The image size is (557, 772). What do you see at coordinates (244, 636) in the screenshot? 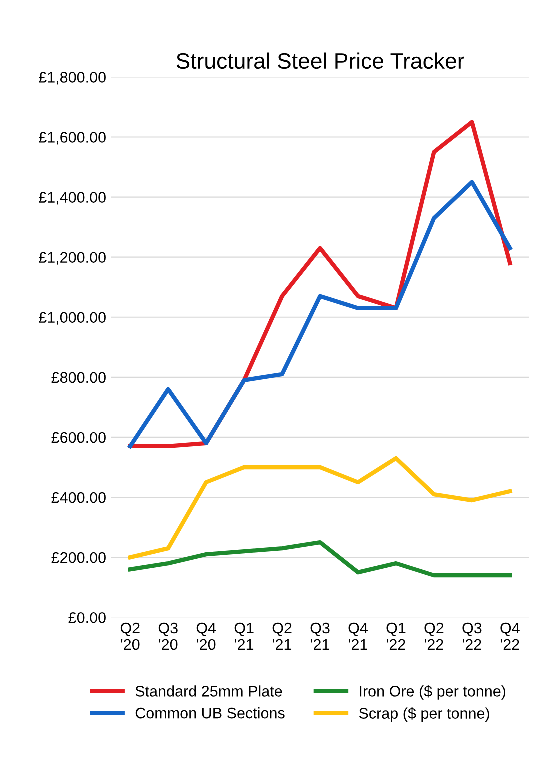
I see `x-tick-label: Q1 '21` at bounding box center [244, 636].